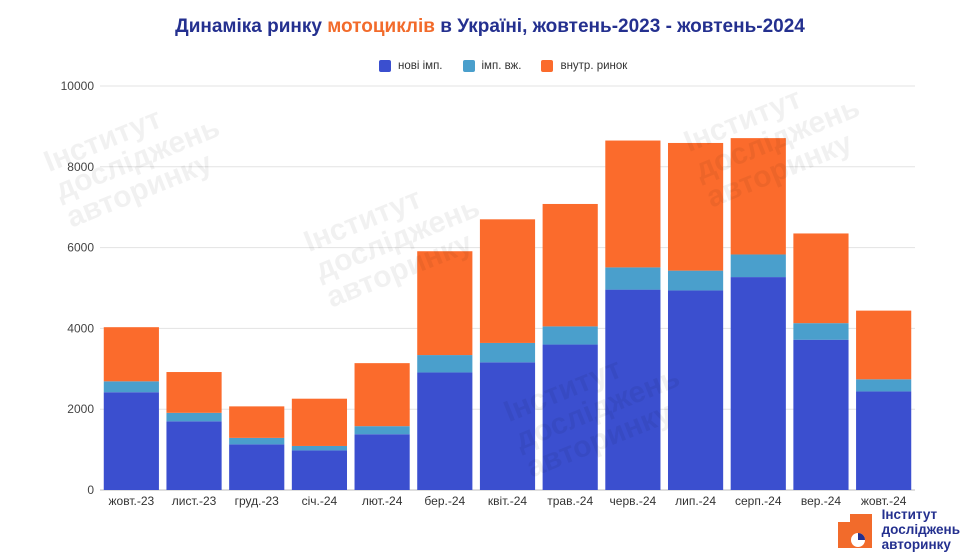 The width and height of the screenshot is (980, 560). I want to click on y-tick-label: 4000, so click(80, 328).